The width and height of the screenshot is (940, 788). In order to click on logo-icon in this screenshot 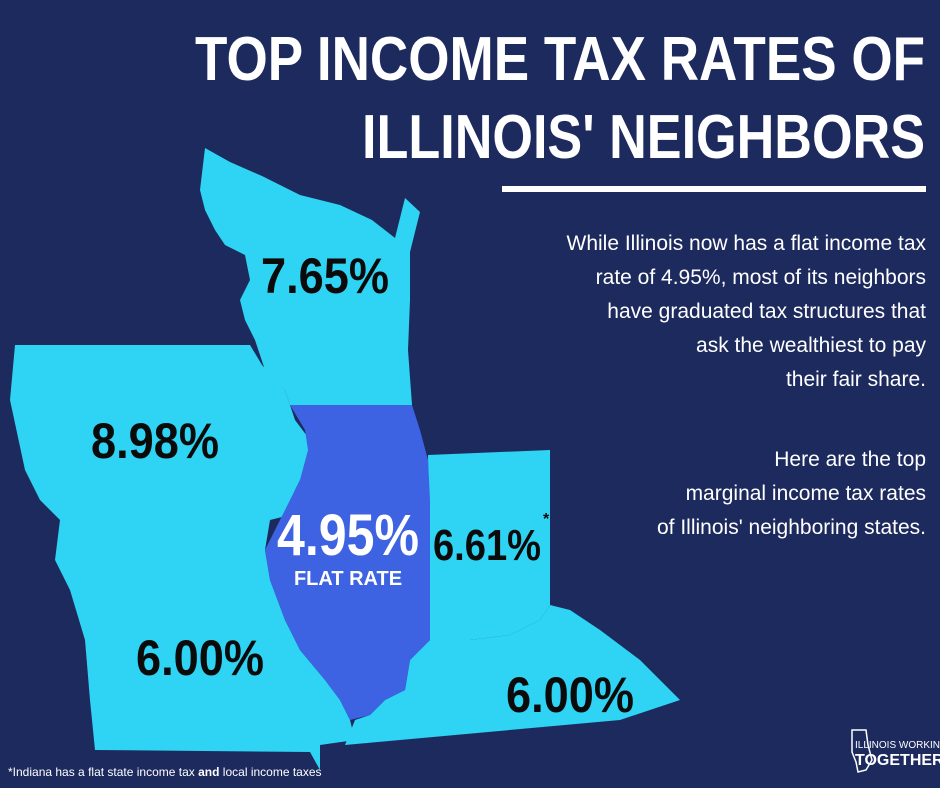, I will do `click(862, 751)`.